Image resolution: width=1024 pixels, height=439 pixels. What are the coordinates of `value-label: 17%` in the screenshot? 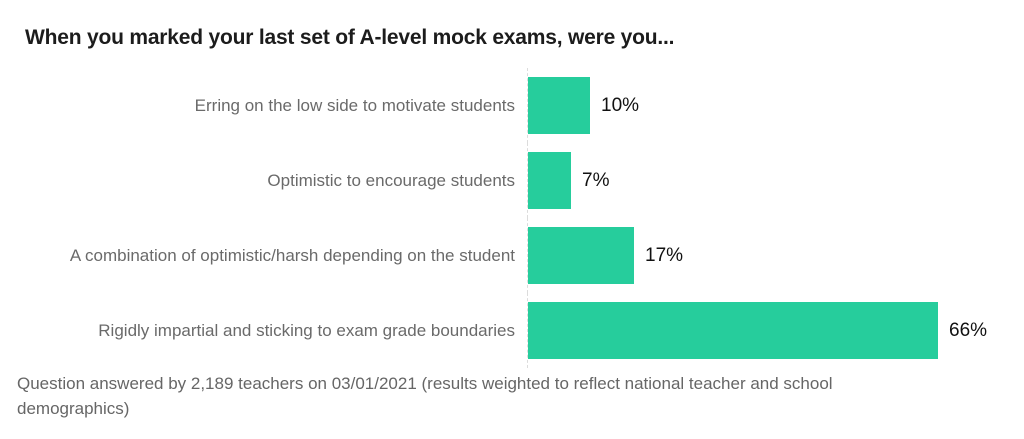 It's located at (664, 255).